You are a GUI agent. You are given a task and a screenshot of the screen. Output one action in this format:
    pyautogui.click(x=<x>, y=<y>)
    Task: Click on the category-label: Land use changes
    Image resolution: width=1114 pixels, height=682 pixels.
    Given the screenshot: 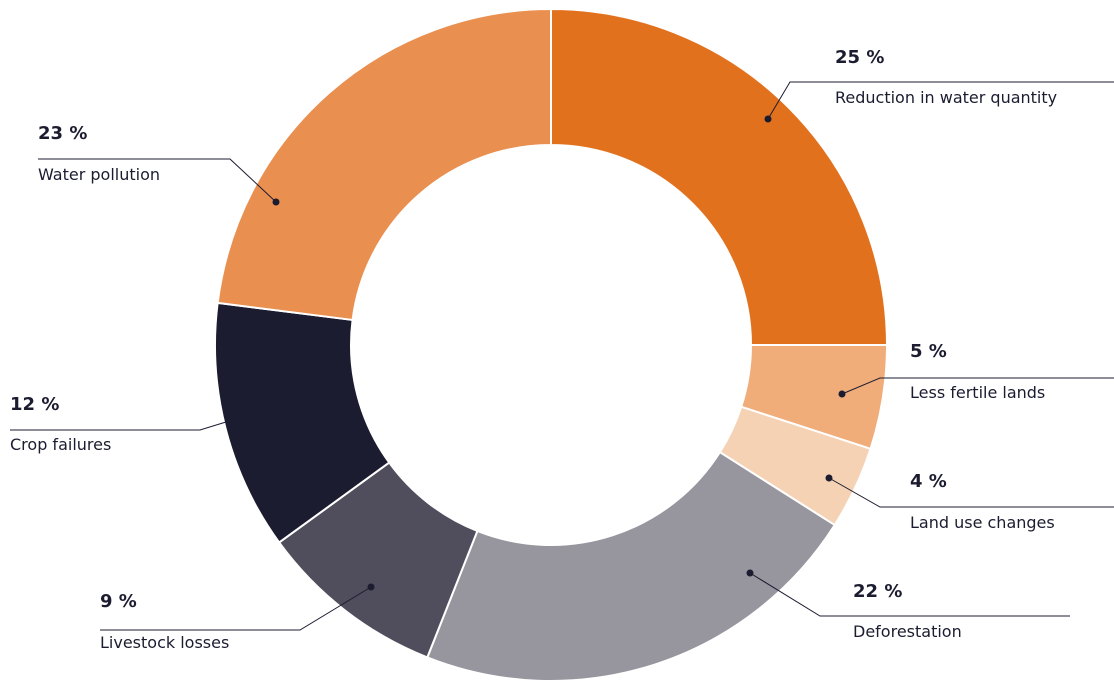 What is the action you would take?
    pyautogui.click(x=982, y=522)
    